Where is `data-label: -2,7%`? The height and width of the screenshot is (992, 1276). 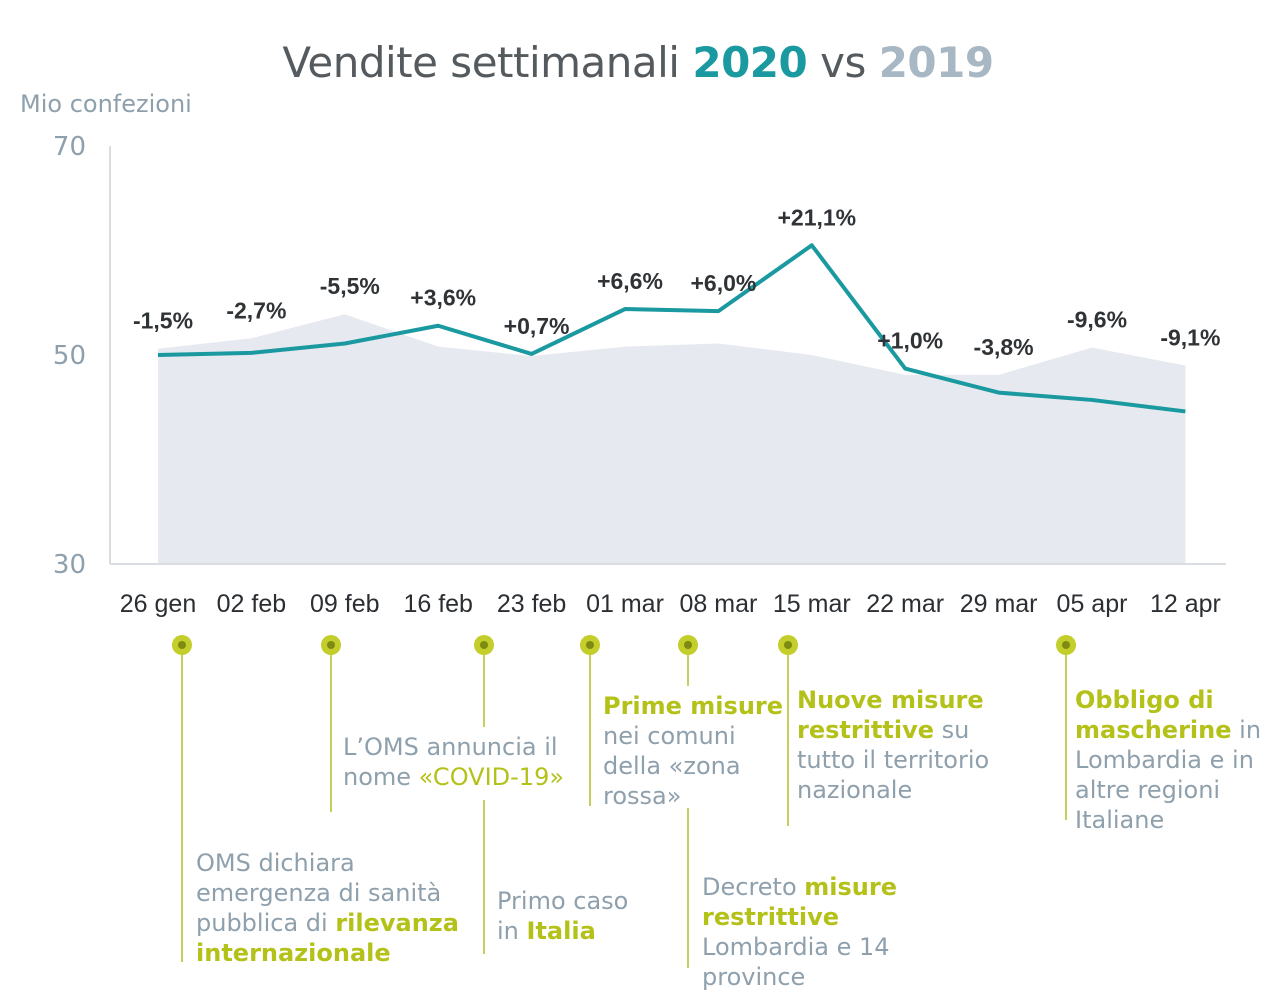
data-label: -2,7% is located at coordinates (256, 310).